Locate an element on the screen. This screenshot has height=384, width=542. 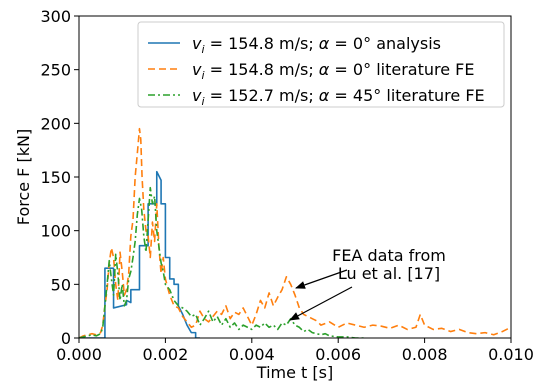
legend-entry-1: vi = 154.8 m/s; α = 0° analysis is located at coordinates (294, 45).